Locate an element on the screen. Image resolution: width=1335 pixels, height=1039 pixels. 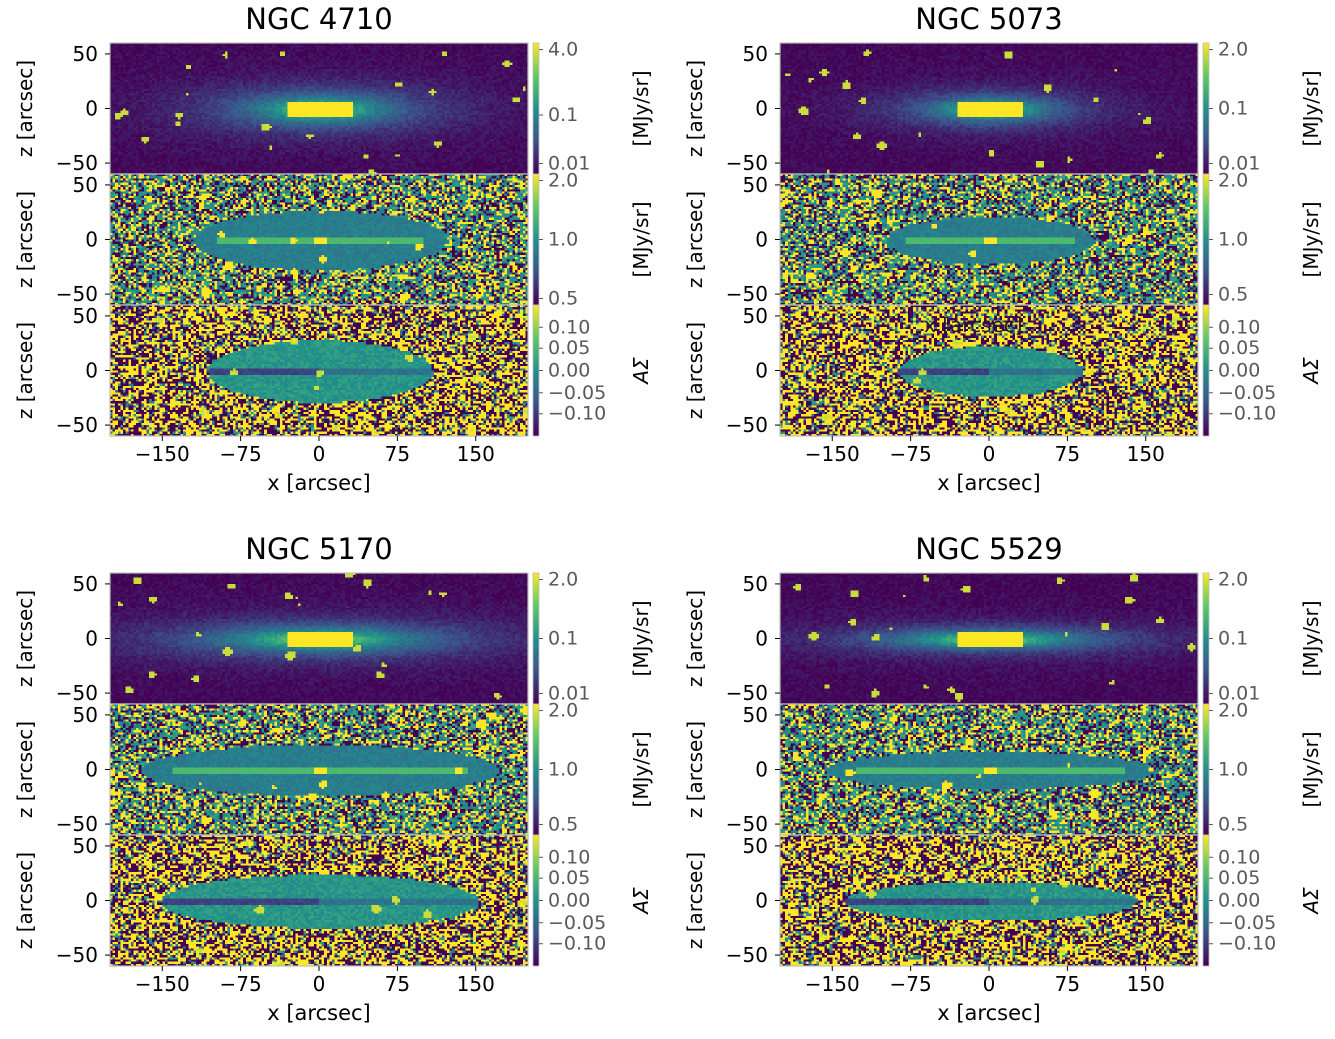
subplot-row-1: 50 0 −50 z [arcsec] 2.0 0.1 0.01 [MJy/sr] is located at coordinates (333, 637).